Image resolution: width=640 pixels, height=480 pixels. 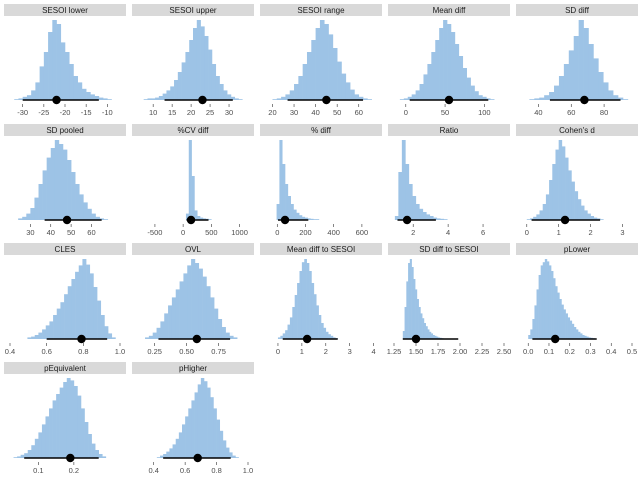 I want to click on tick-label: 2.25, so click(x=482, y=351).